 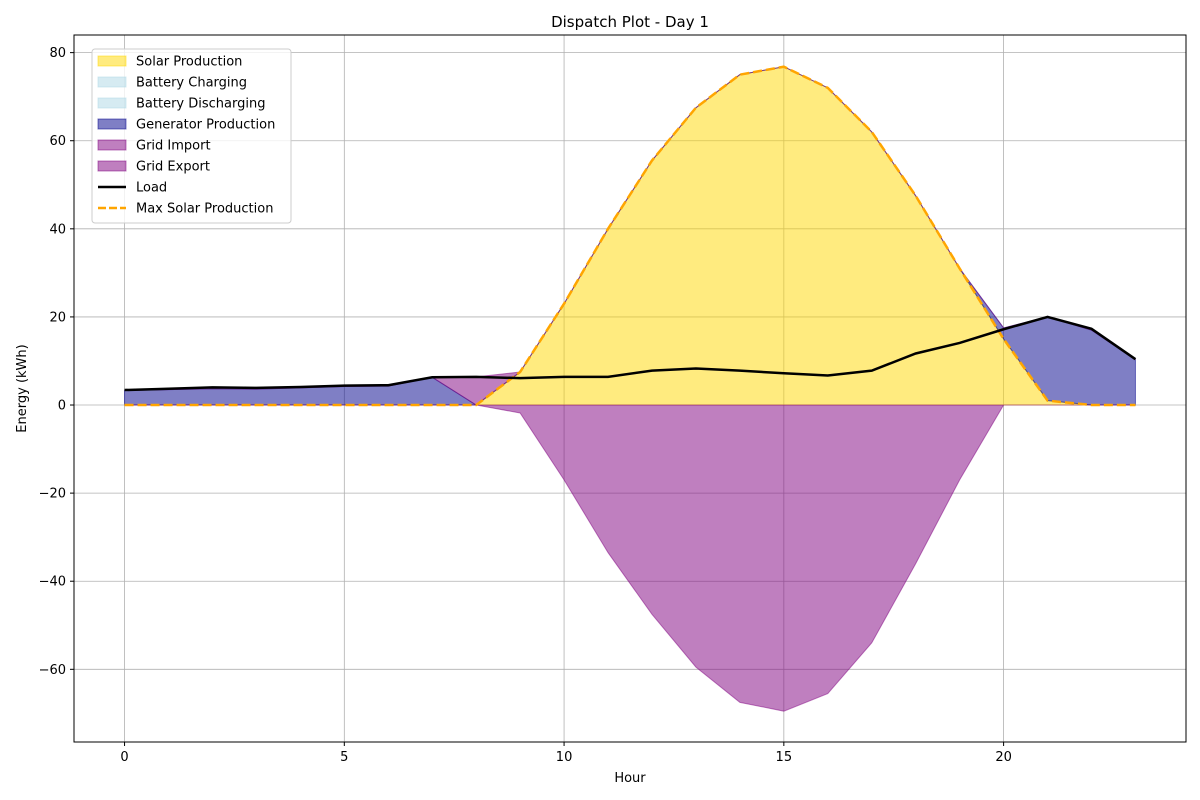 I want to click on chart-title: Dispatch Plot - Day 1, so click(x=630, y=22).